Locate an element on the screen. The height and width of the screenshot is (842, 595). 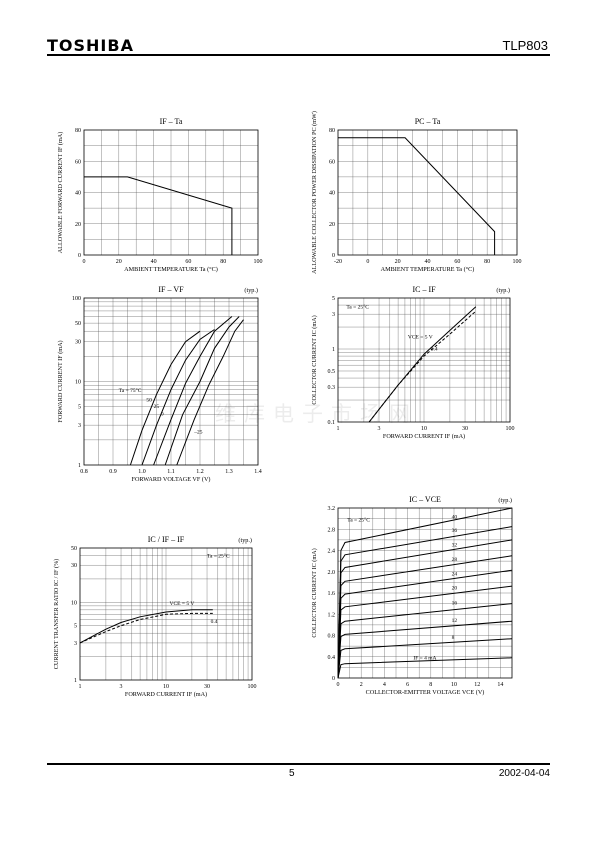
chart-title: IC / IF – IF is located at coordinates (166, 539).